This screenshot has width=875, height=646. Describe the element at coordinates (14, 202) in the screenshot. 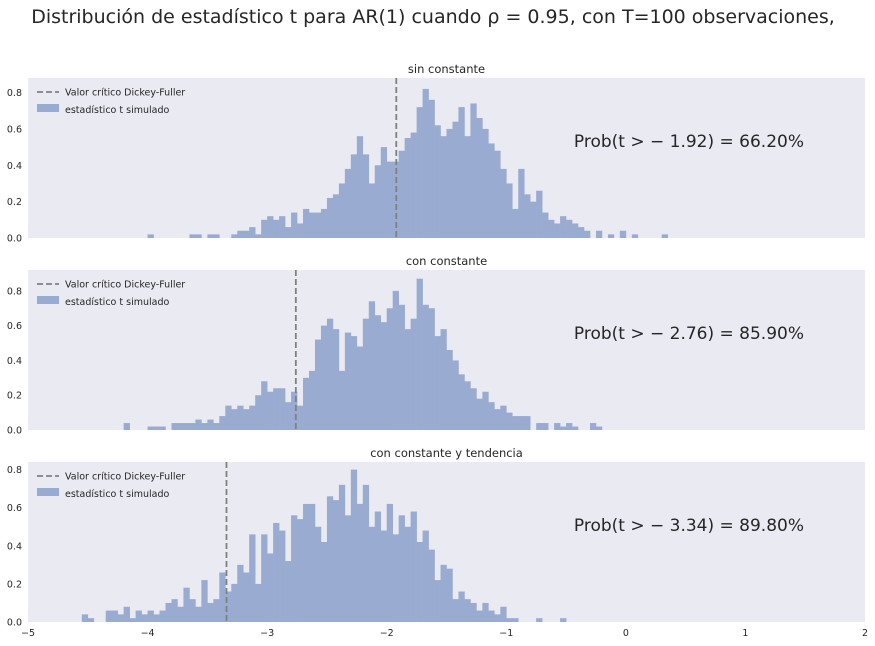

I see `y-tick-label: 0.2` at that location.